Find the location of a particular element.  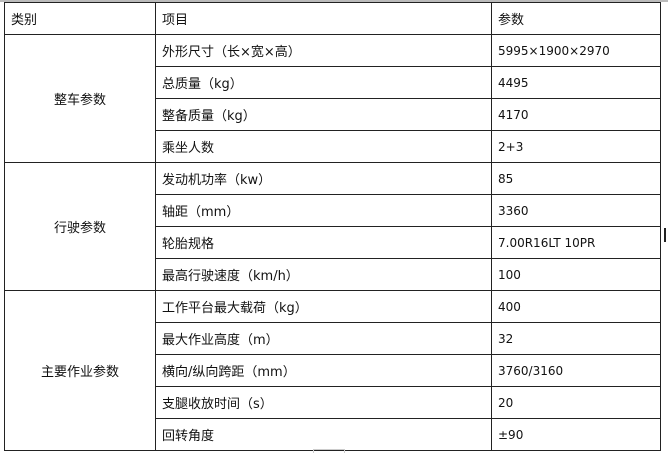

value-cell: 3760/3160 is located at coordinates (576, 370).